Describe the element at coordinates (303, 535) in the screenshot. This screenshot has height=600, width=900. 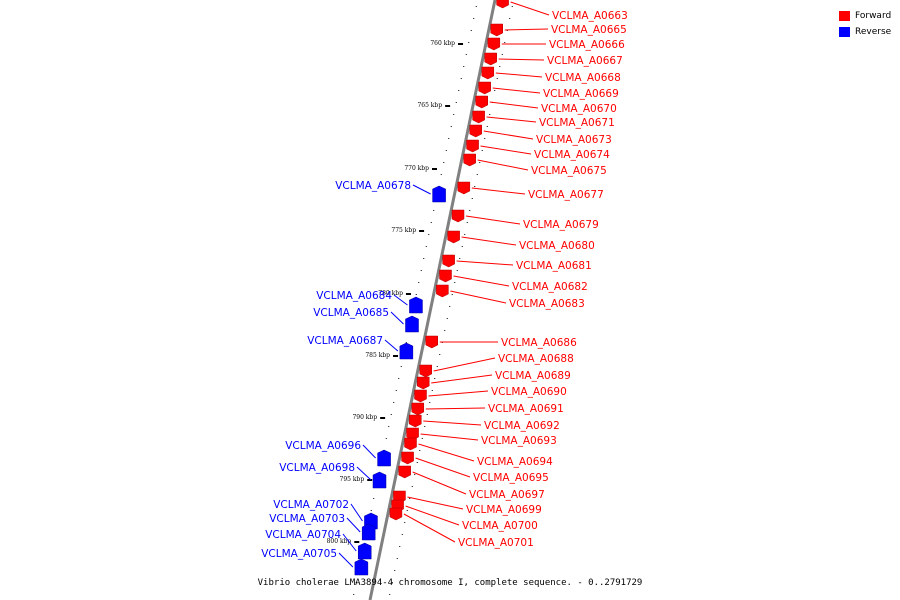
I see `reverse-gene-label: VCLMA_A0704` at that location.